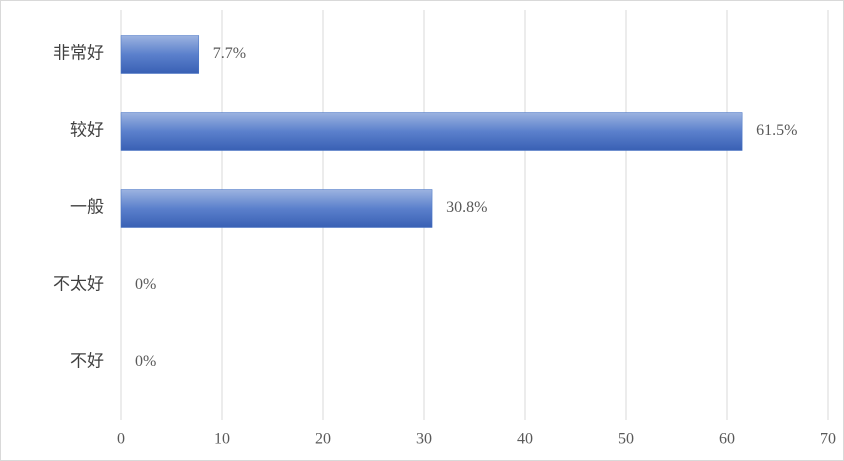 This screenshot has width=844, height=461. What do you see at coordinates (424, 439) in the screenshot?
I see `x-tick-label: 30` at bounding box center [424, 439].